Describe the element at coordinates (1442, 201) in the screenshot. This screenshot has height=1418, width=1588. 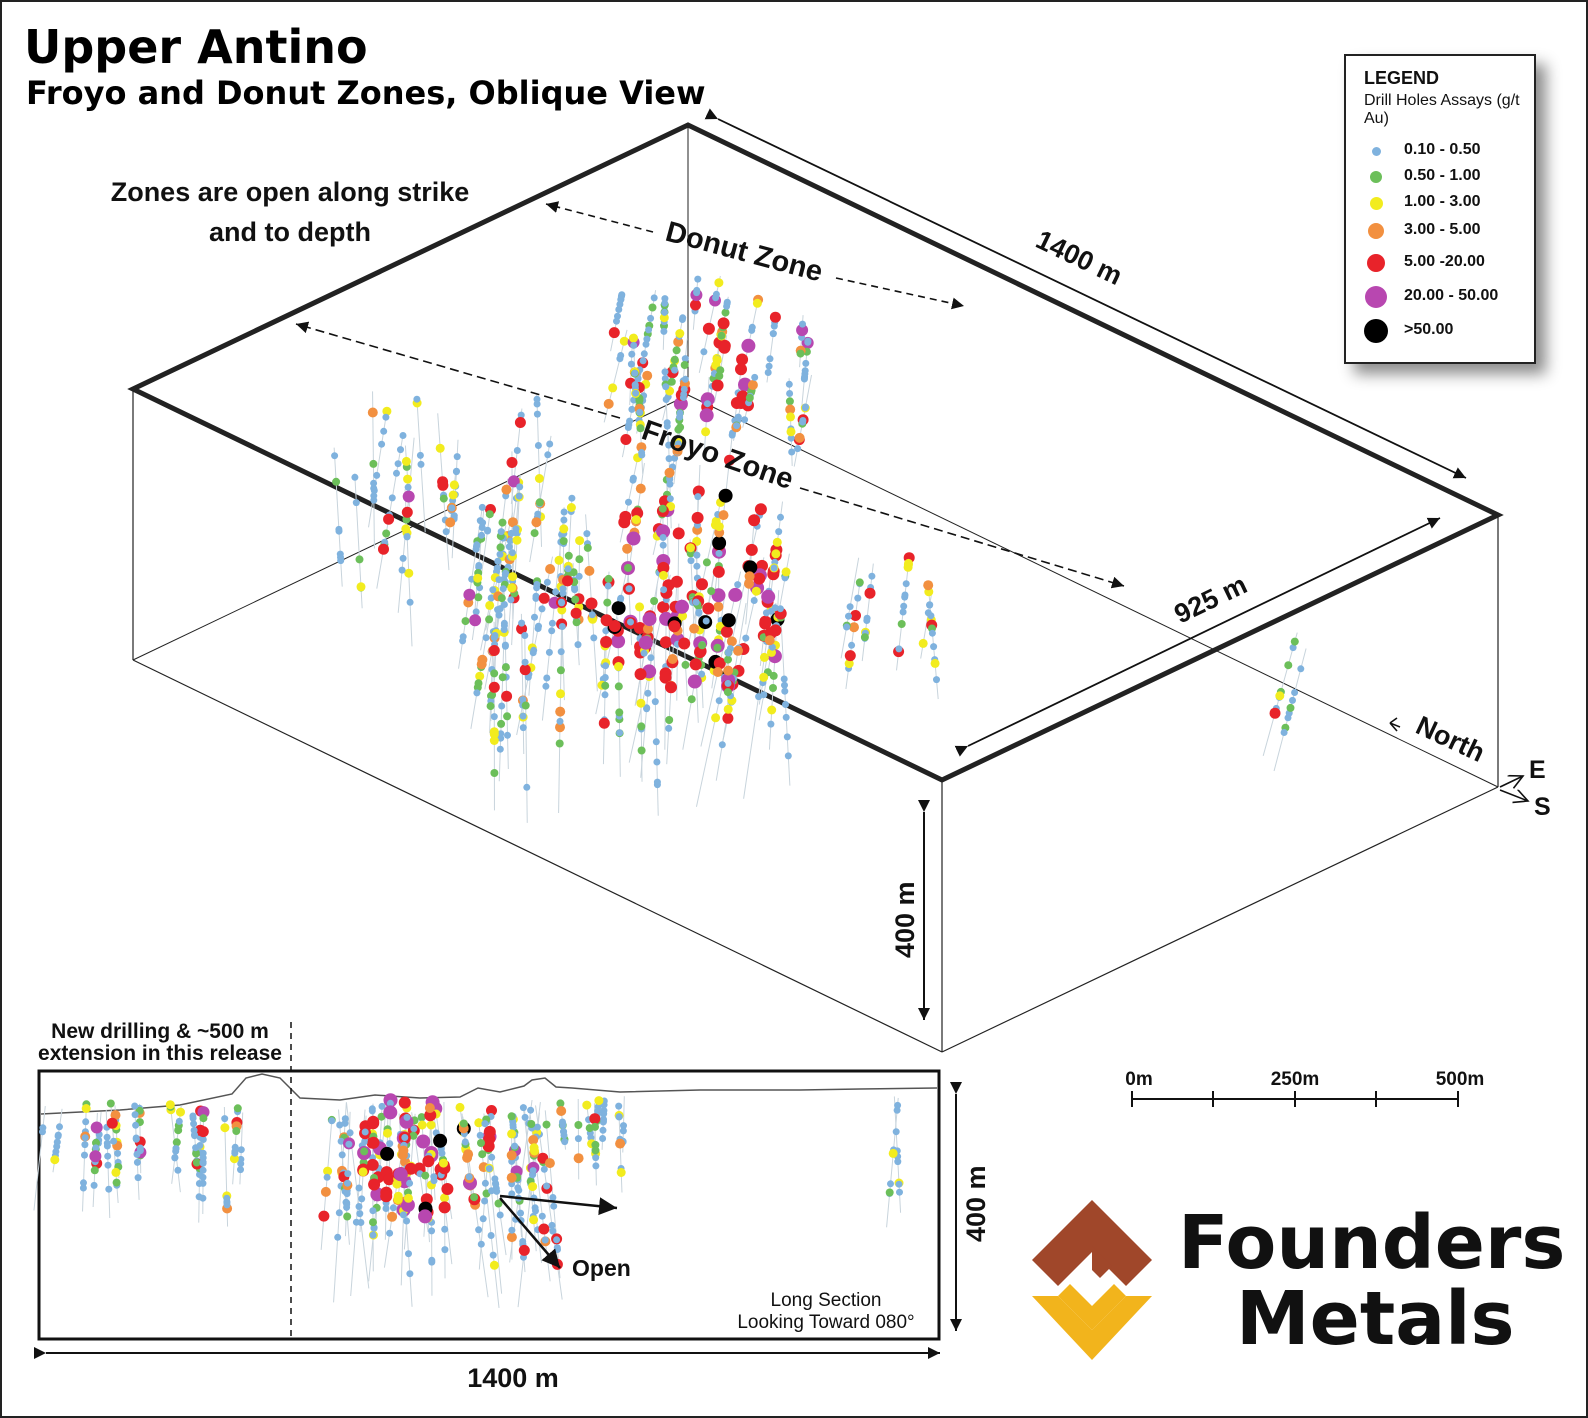
I see `legend-label: 1.00 - 3.00` at that location.